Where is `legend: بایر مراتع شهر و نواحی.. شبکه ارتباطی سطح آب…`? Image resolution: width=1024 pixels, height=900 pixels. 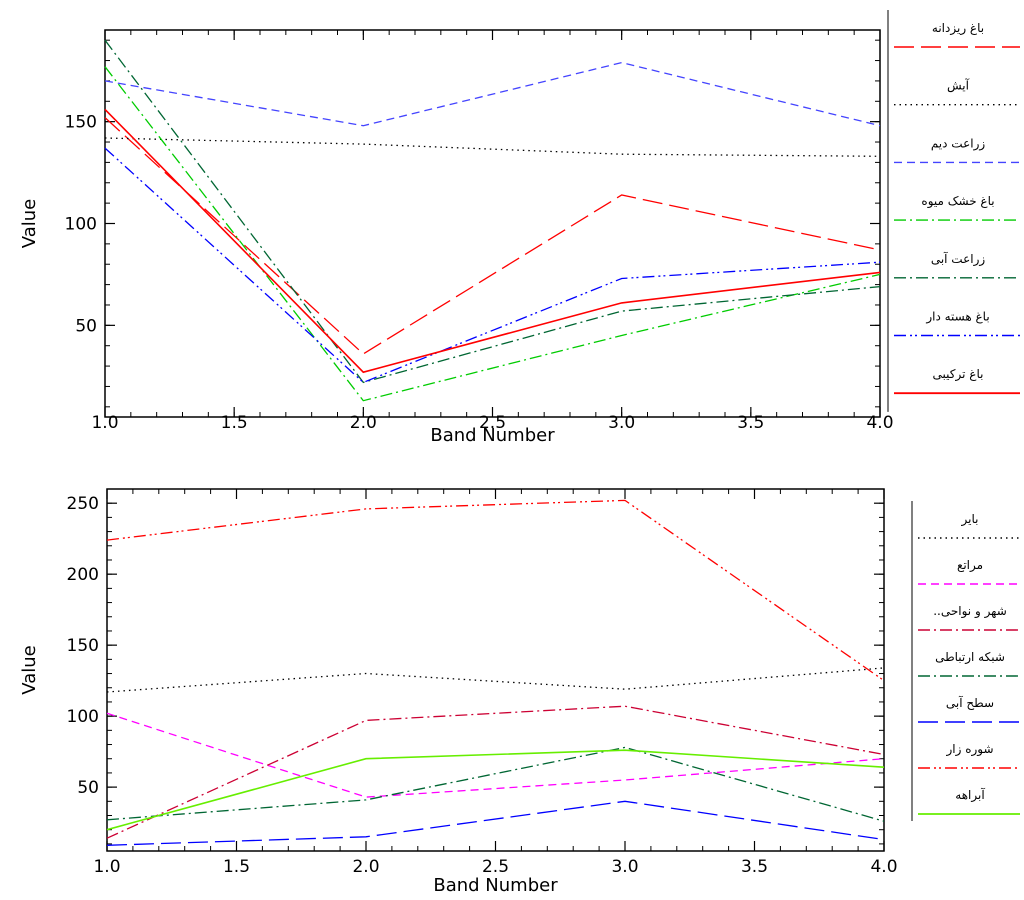 legend: بایر مراتع شهر و نواحی.. شبکه ارتباطی سطح آب… is located at coordinates (965, 661).